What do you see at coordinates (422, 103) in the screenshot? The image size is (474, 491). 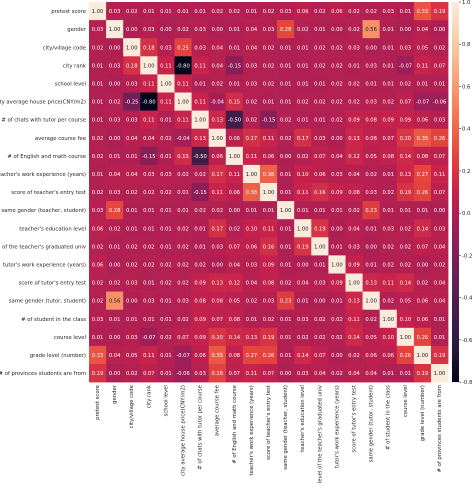 I see `cell-value-label: -0.07` at bounding box center [422, 103].